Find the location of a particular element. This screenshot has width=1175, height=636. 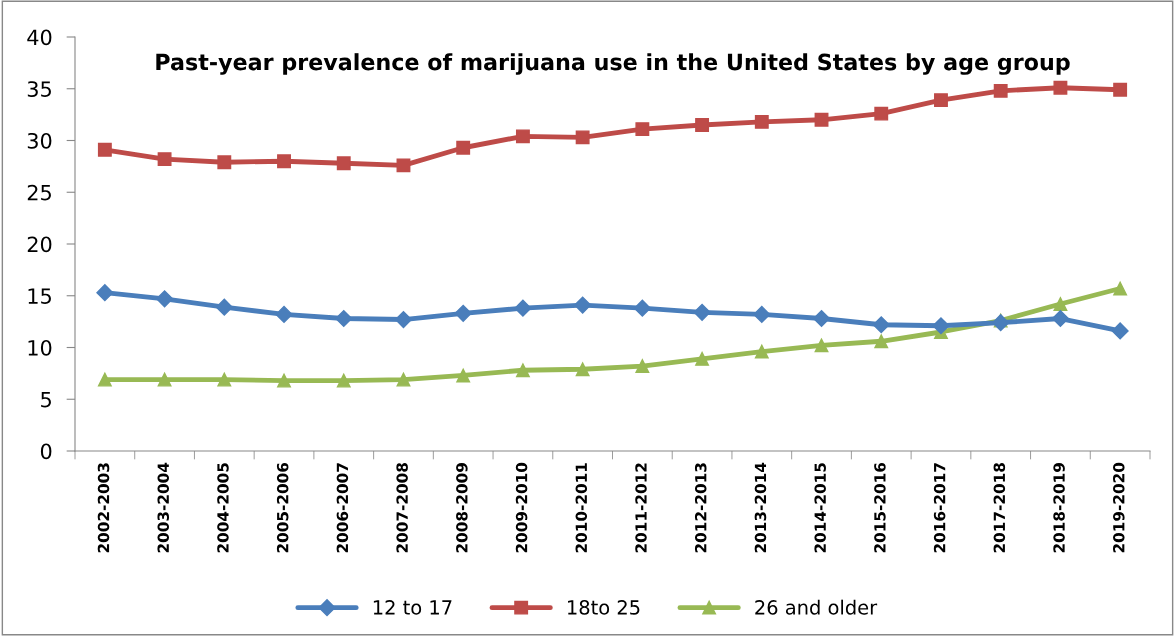

y-tick-label: 5 is located at coordinates (46, 399).